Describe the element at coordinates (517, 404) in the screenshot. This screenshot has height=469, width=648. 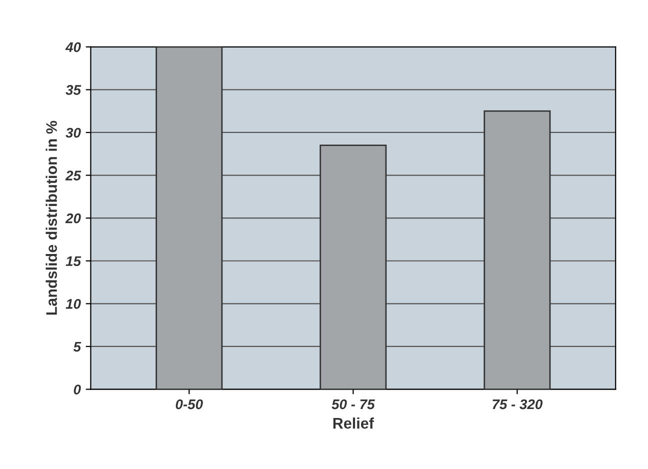
I see `x-tick-label: 75 - 320` at that location.